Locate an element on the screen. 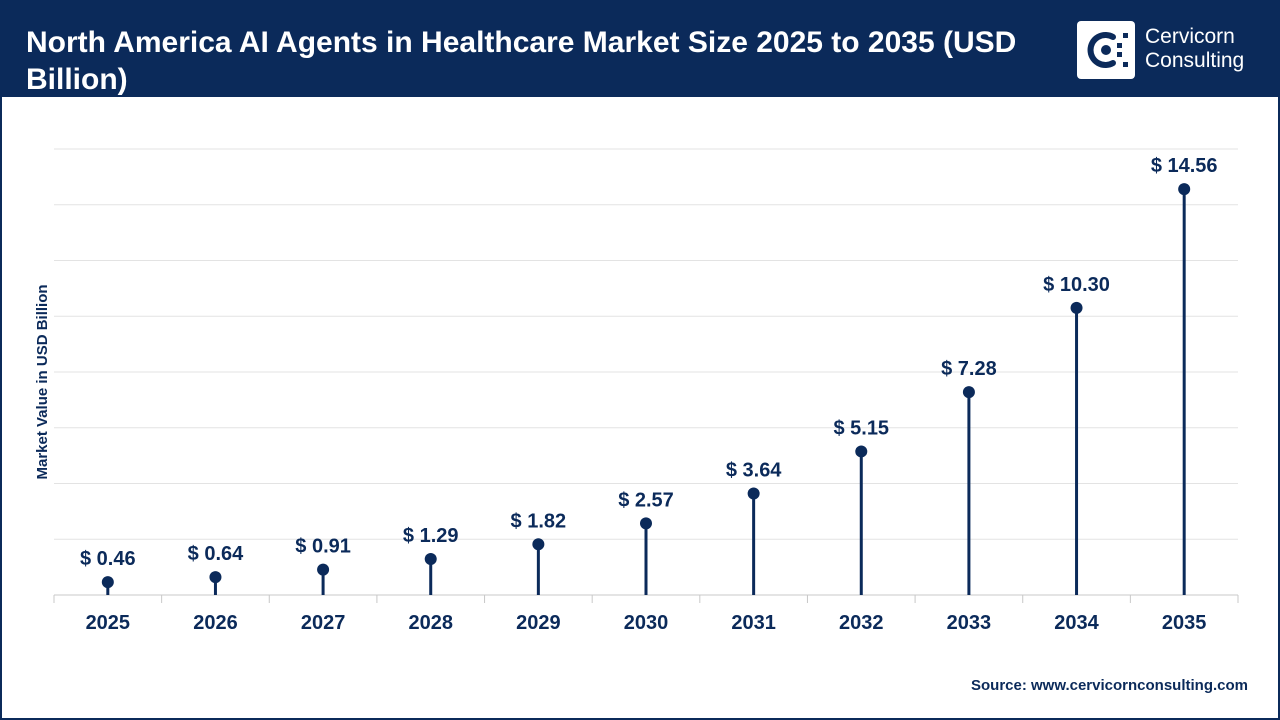  data-label: $ 7.28 is located at coordinates (969, 369).